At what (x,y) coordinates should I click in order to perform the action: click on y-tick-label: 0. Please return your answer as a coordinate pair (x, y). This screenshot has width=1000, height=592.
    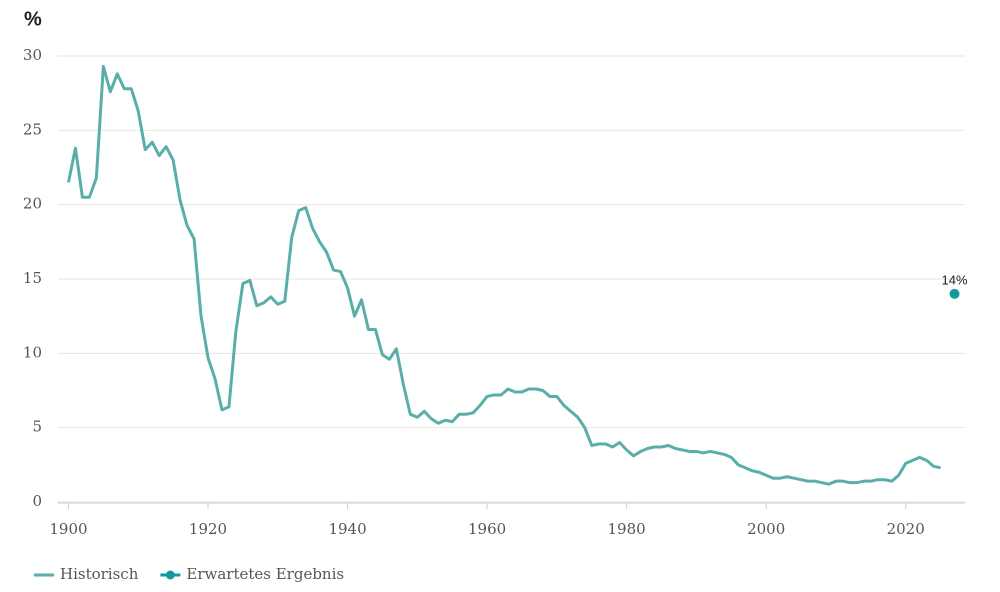
    Looking at the image, I should click on (37, 501).